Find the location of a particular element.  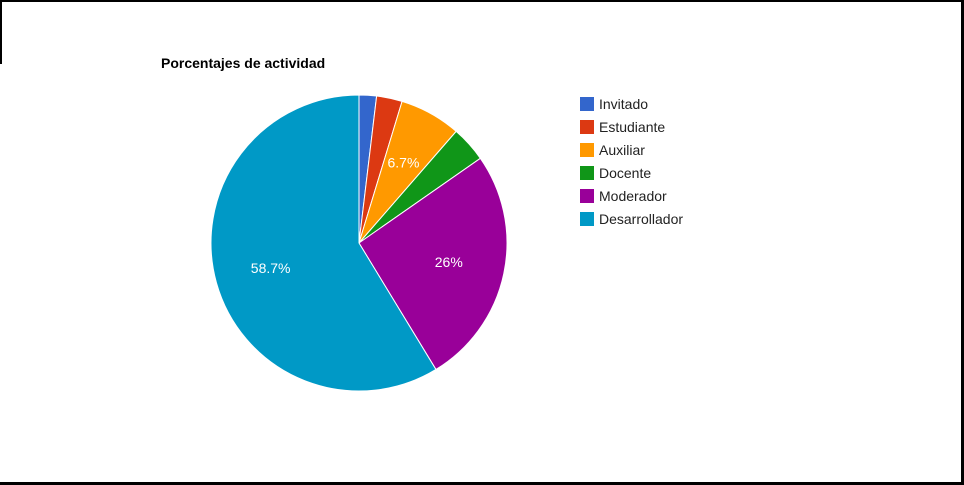

frame-bottom-border is located at coordinates (482, 483).